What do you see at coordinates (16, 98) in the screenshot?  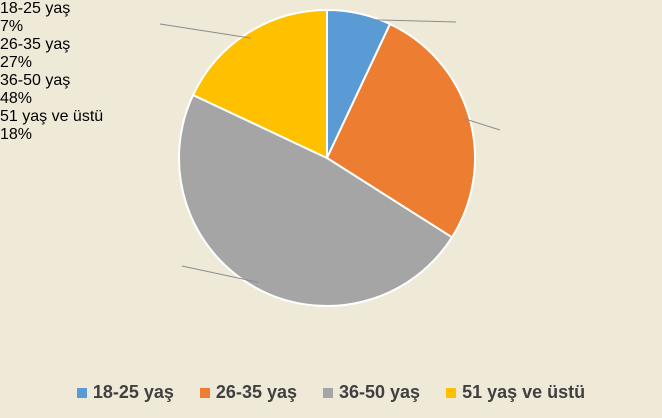 I see `data-label-value: 48%` at bounding box center [16, 98].